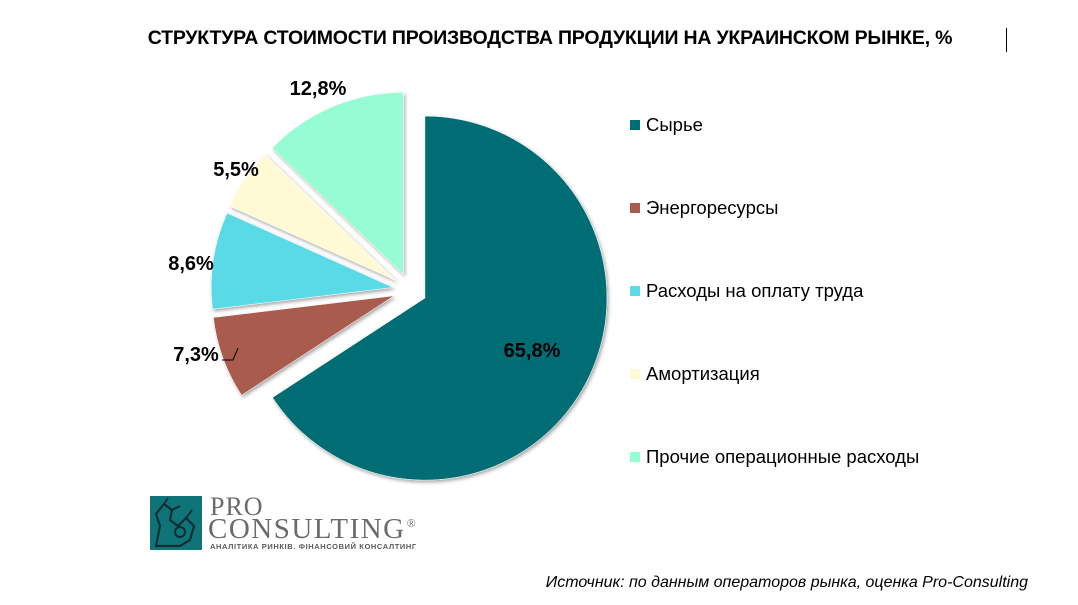 Image resolution: width=1078 pixels, height=605 pixels. I want to click on data-label-сырье: 65,8%, so click(532, 351).